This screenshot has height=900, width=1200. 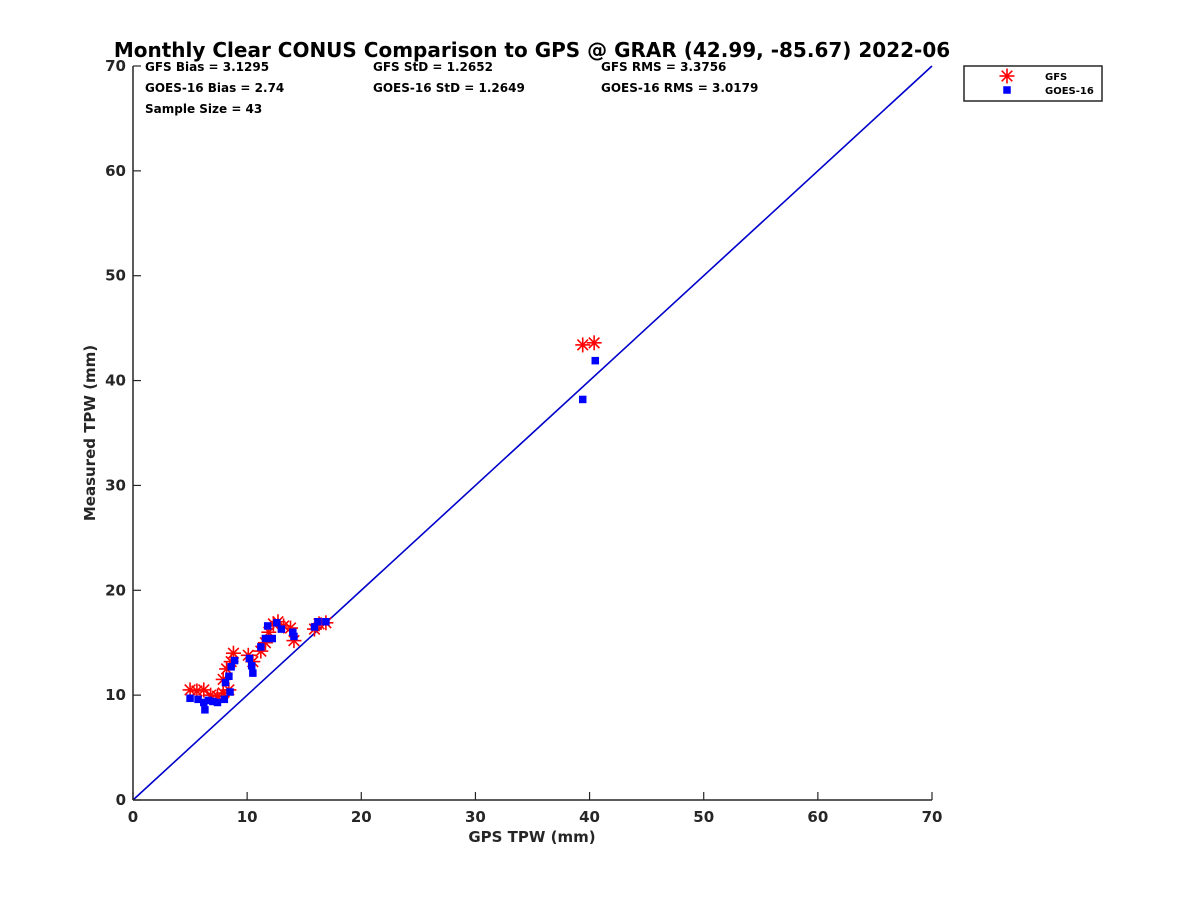 What do you see at coordinates (679, 88) in the screenshot?
I see `stat-text: GOES-16 RMS = 3.0179` at bounding box center [679, 88].